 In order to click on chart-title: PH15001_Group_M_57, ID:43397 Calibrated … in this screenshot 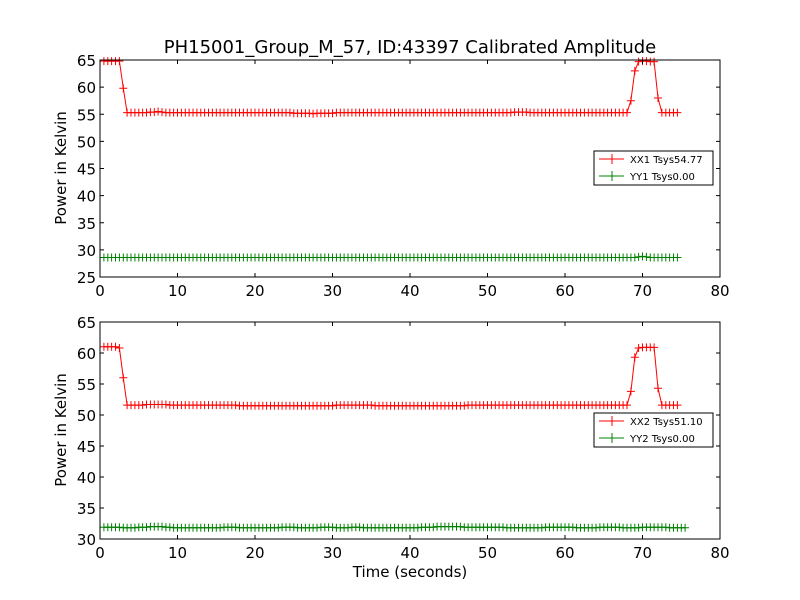, I will do `click(410, 47)`.